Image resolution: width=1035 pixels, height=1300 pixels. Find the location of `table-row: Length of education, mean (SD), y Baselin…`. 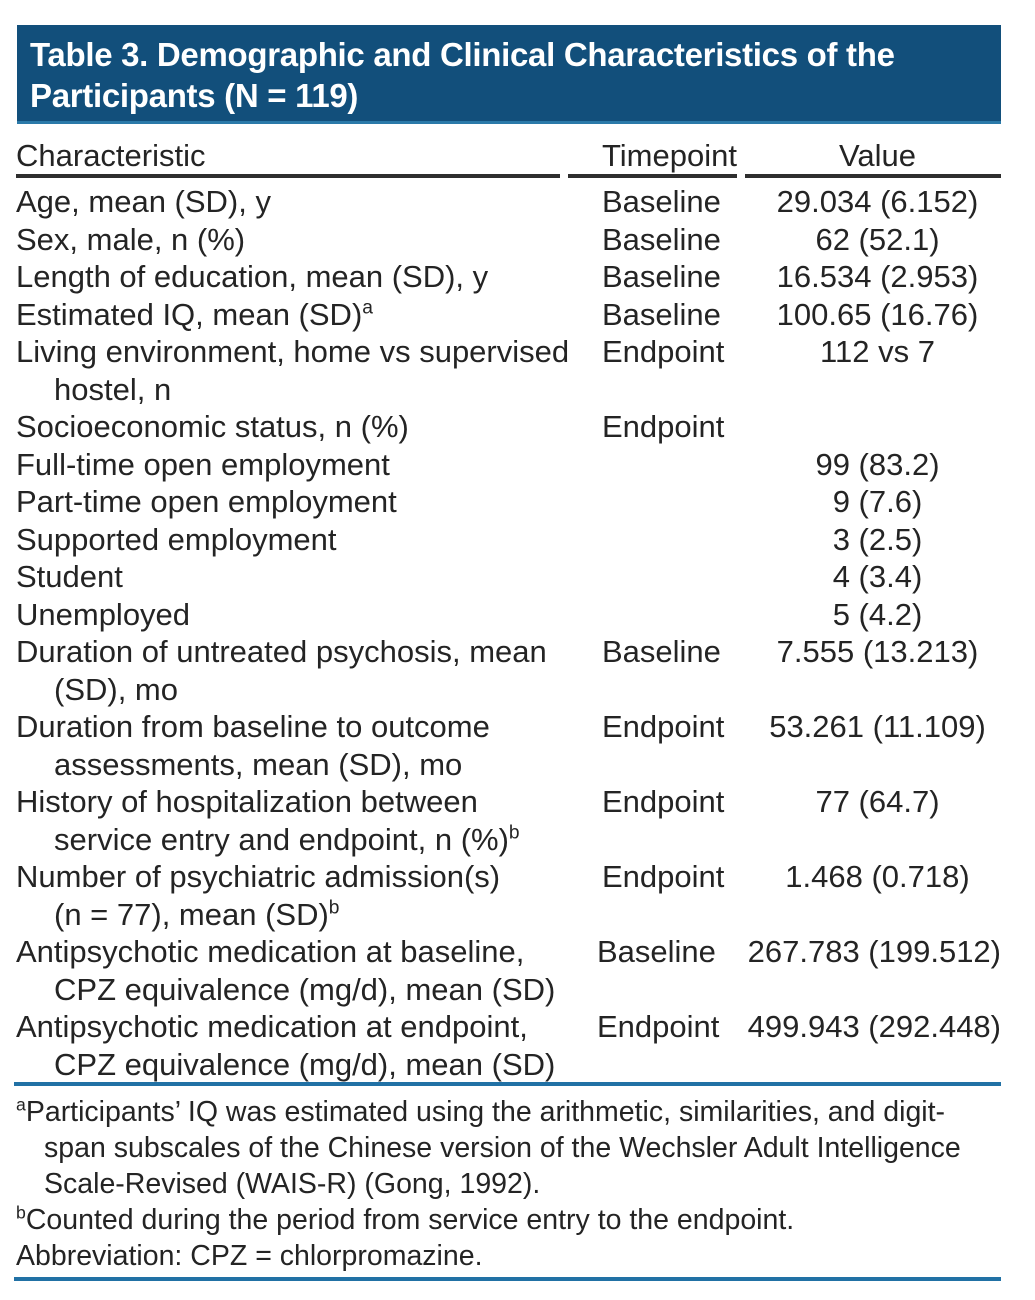

table-row: Length of education, mean (SD), y Baselin… is located at coordinates (508, 277).